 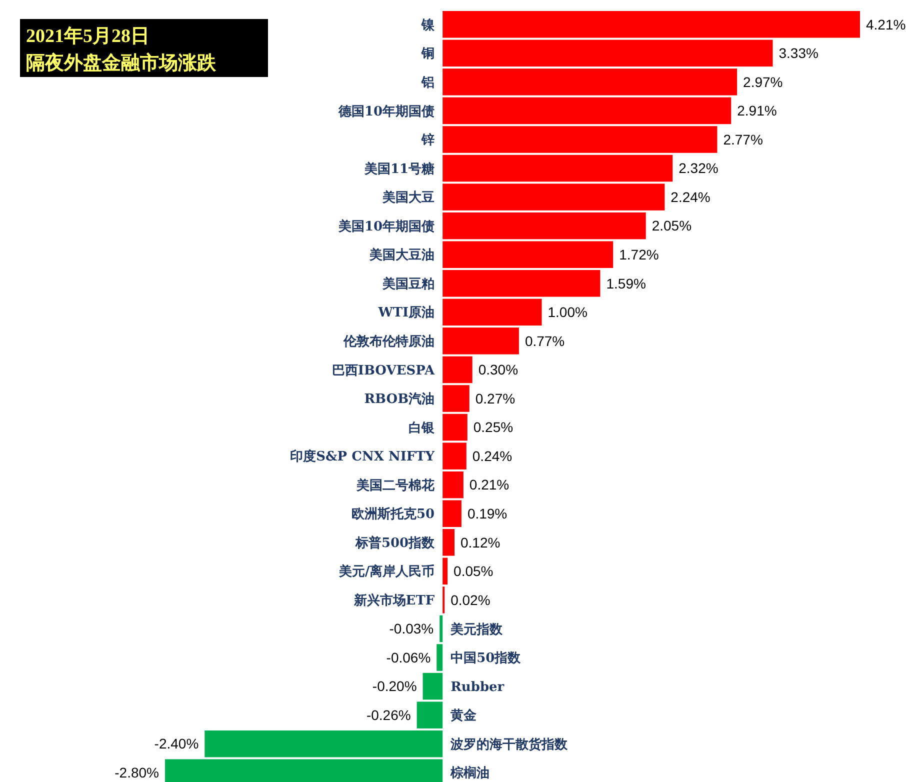 I want to click on y-tick-label: 美国豆粕, so click(x=408, y=284).